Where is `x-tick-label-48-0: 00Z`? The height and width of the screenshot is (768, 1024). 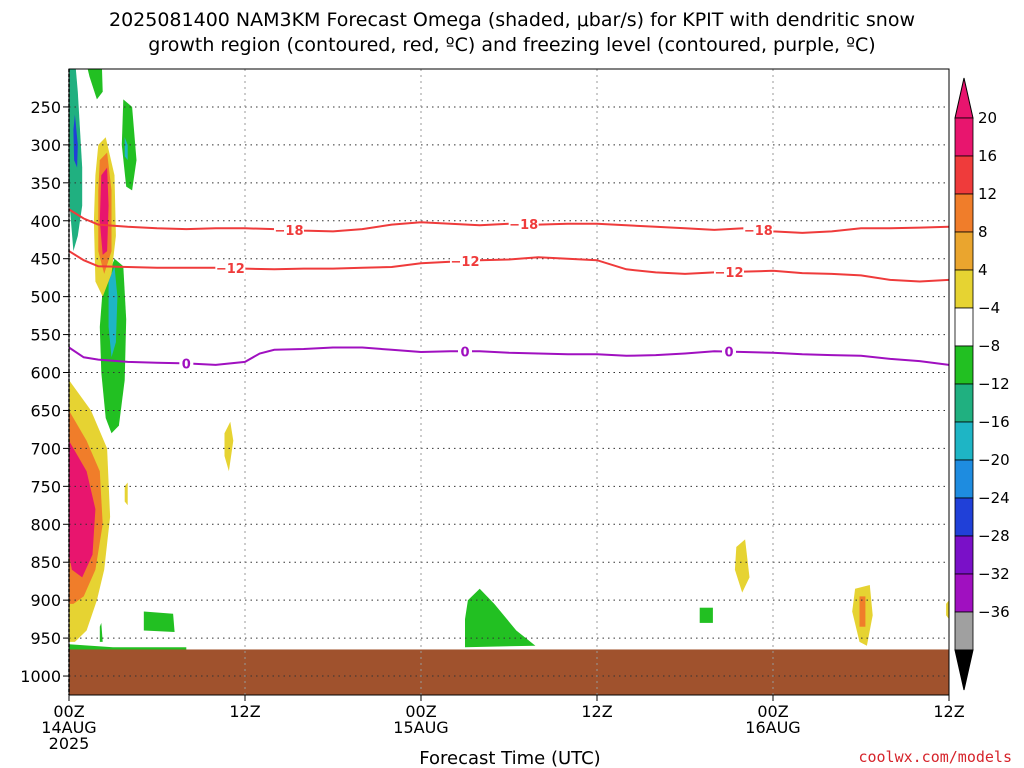
x-tick-label-48-0: 00Z is located at coordinates (772, 711).